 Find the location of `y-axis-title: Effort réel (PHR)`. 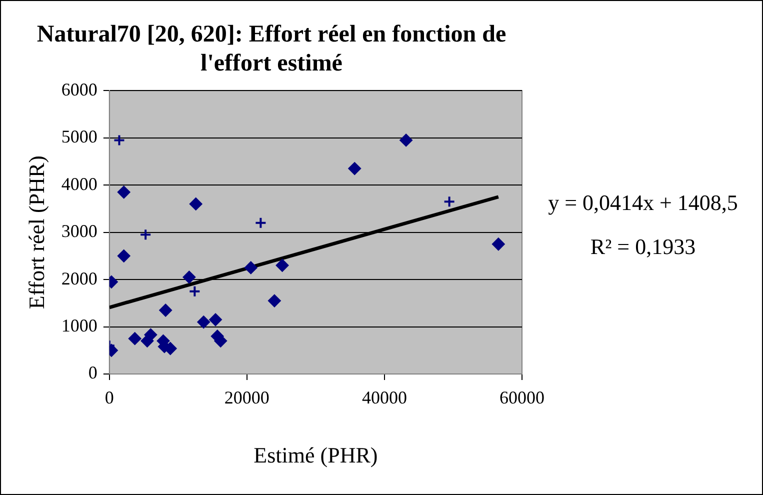

y-axis-title: Effort réel (PHR) is located at coordinates (36, 233).